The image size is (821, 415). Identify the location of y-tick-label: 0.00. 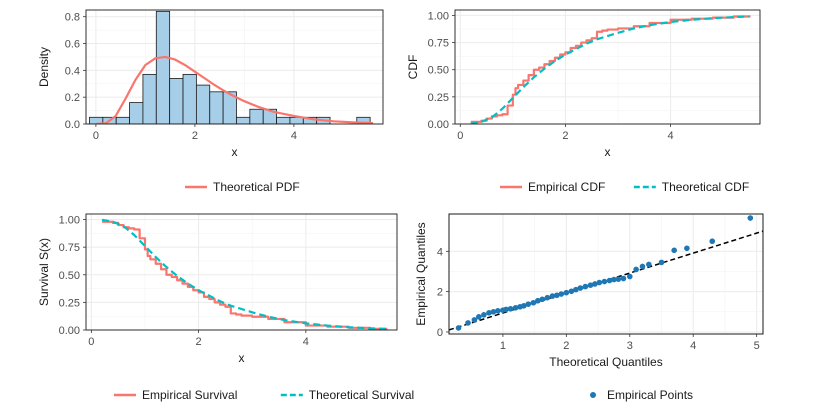
(69, 331).